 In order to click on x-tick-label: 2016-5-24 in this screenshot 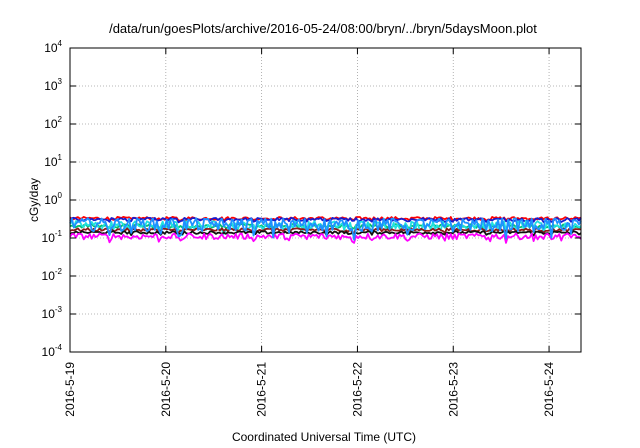, I will do `click(549, 389)`.